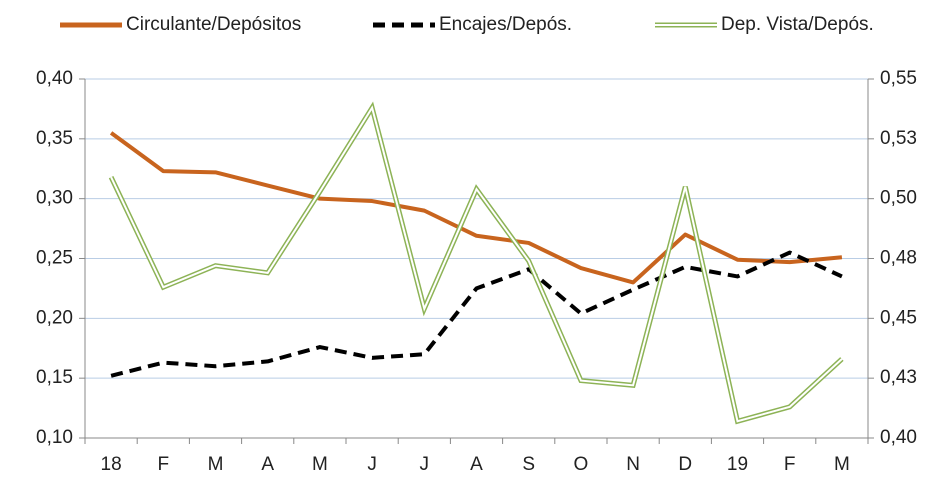 This screenshot has width=941, height=481. I want to click on legend-label: Encajes/Depós., so click(505, 24).